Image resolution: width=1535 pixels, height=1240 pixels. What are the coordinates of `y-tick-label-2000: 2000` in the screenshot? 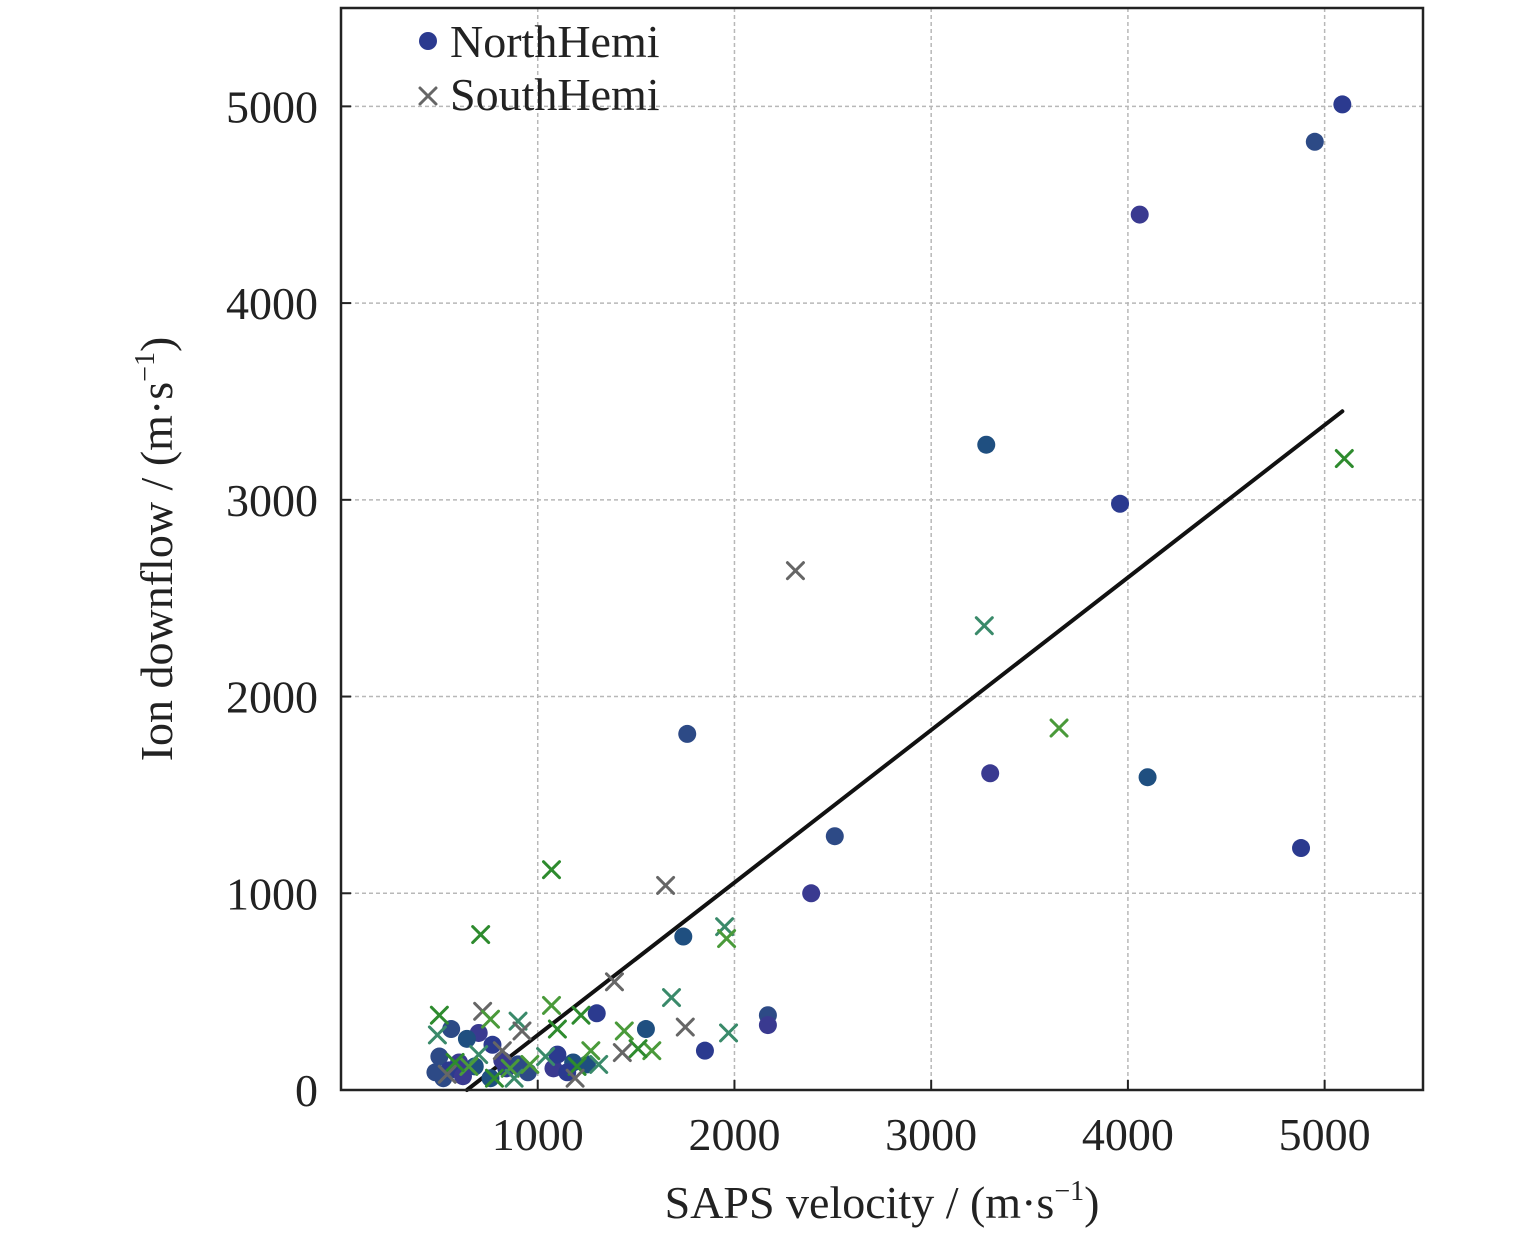 It's located at (272, 697).